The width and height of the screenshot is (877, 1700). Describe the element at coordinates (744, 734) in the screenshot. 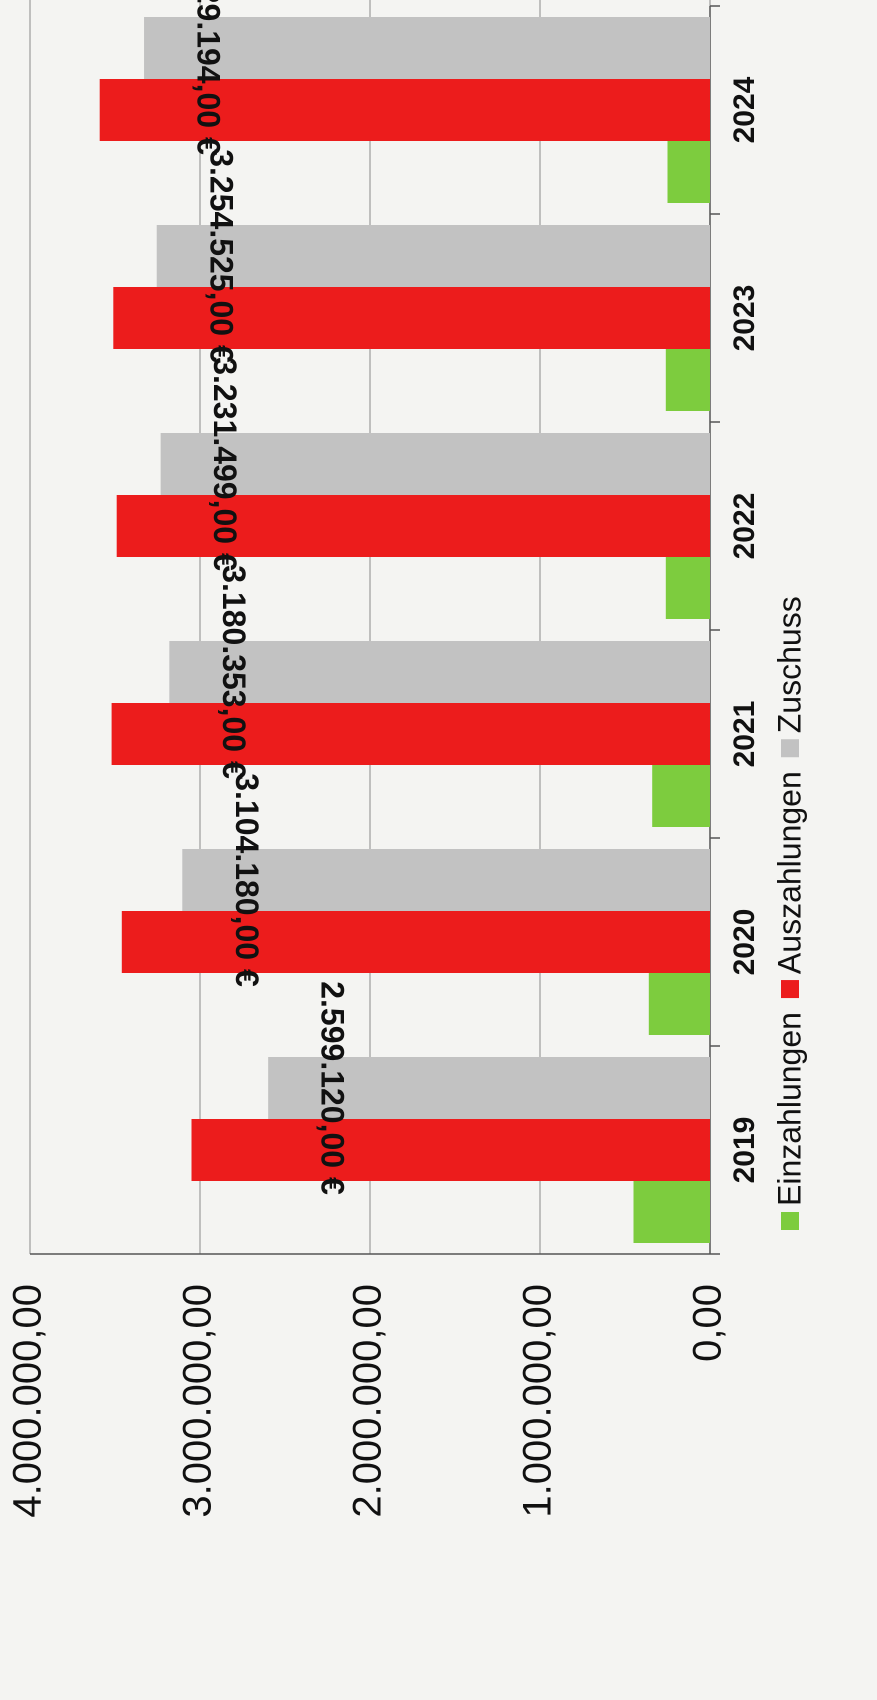

I see `x-tick-label: 2021` at that location.